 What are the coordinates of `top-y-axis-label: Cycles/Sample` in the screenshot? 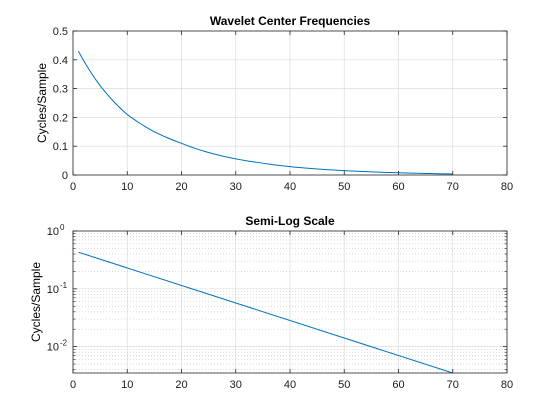 It's located at (42, 103).